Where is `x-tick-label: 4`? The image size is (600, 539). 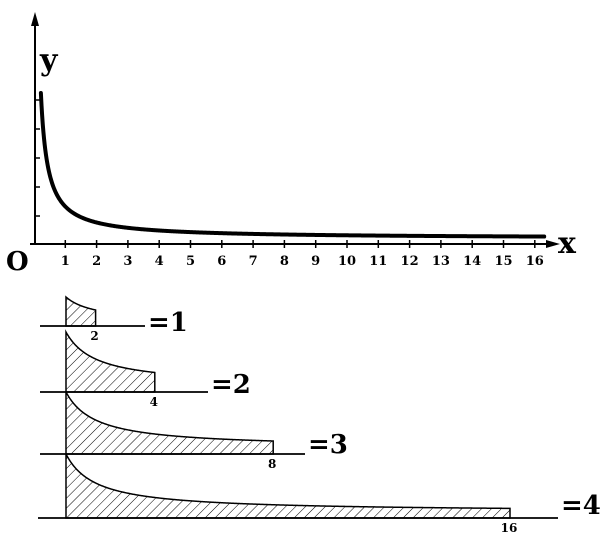 x-tick-label: 4 is located at coordinates (159, 261).